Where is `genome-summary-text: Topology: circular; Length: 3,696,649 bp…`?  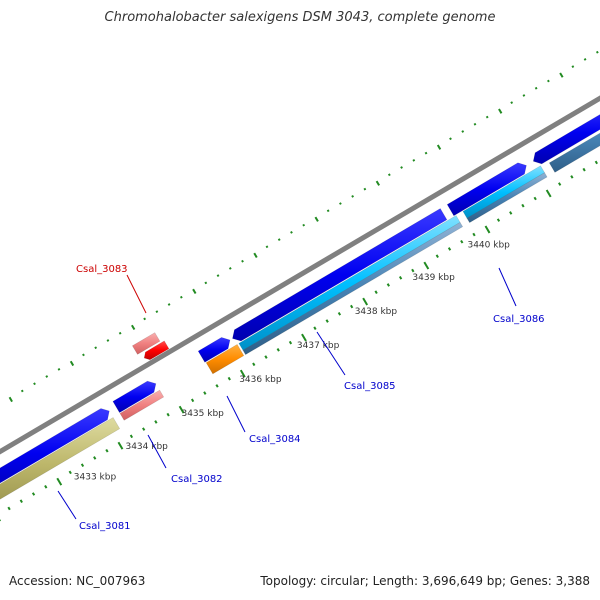
genome-summary-text: Topology: circular; Length: 3,696,649 bp… is located at coordinates (425, 581).